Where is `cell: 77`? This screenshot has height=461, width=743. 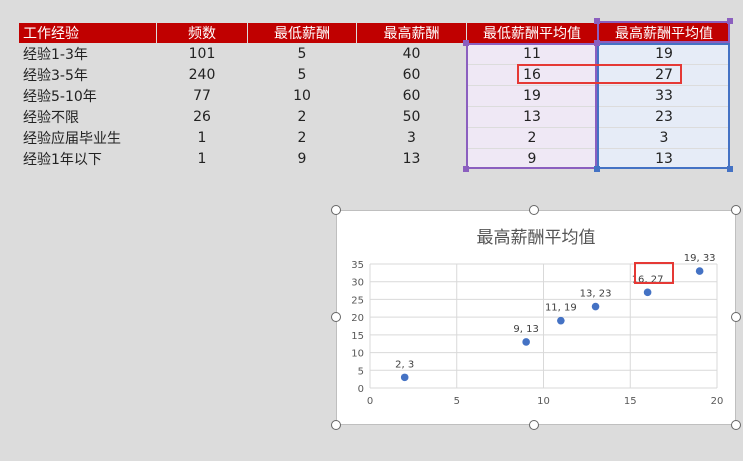 cell: 77 is located at coordinates (202, 96).